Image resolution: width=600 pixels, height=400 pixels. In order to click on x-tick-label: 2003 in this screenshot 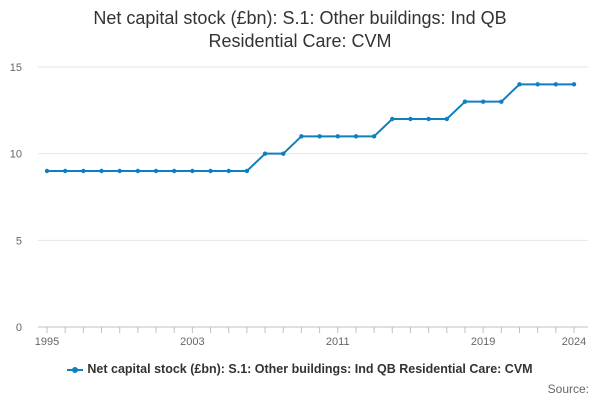, I will do `click(192, 342)`.